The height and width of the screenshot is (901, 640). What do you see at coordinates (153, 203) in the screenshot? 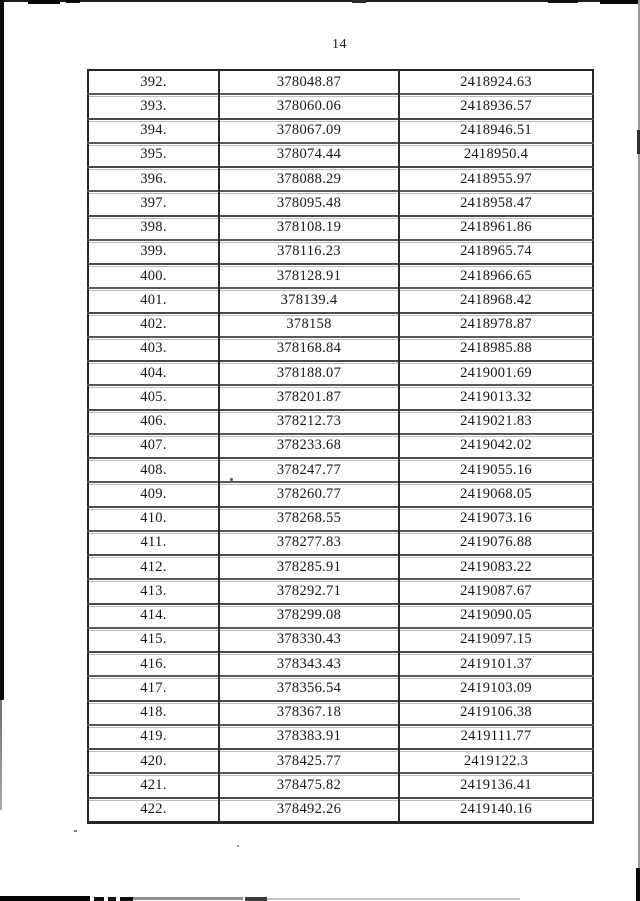
I see `point-number-cell: 397.` at bounding box center [153, 203].